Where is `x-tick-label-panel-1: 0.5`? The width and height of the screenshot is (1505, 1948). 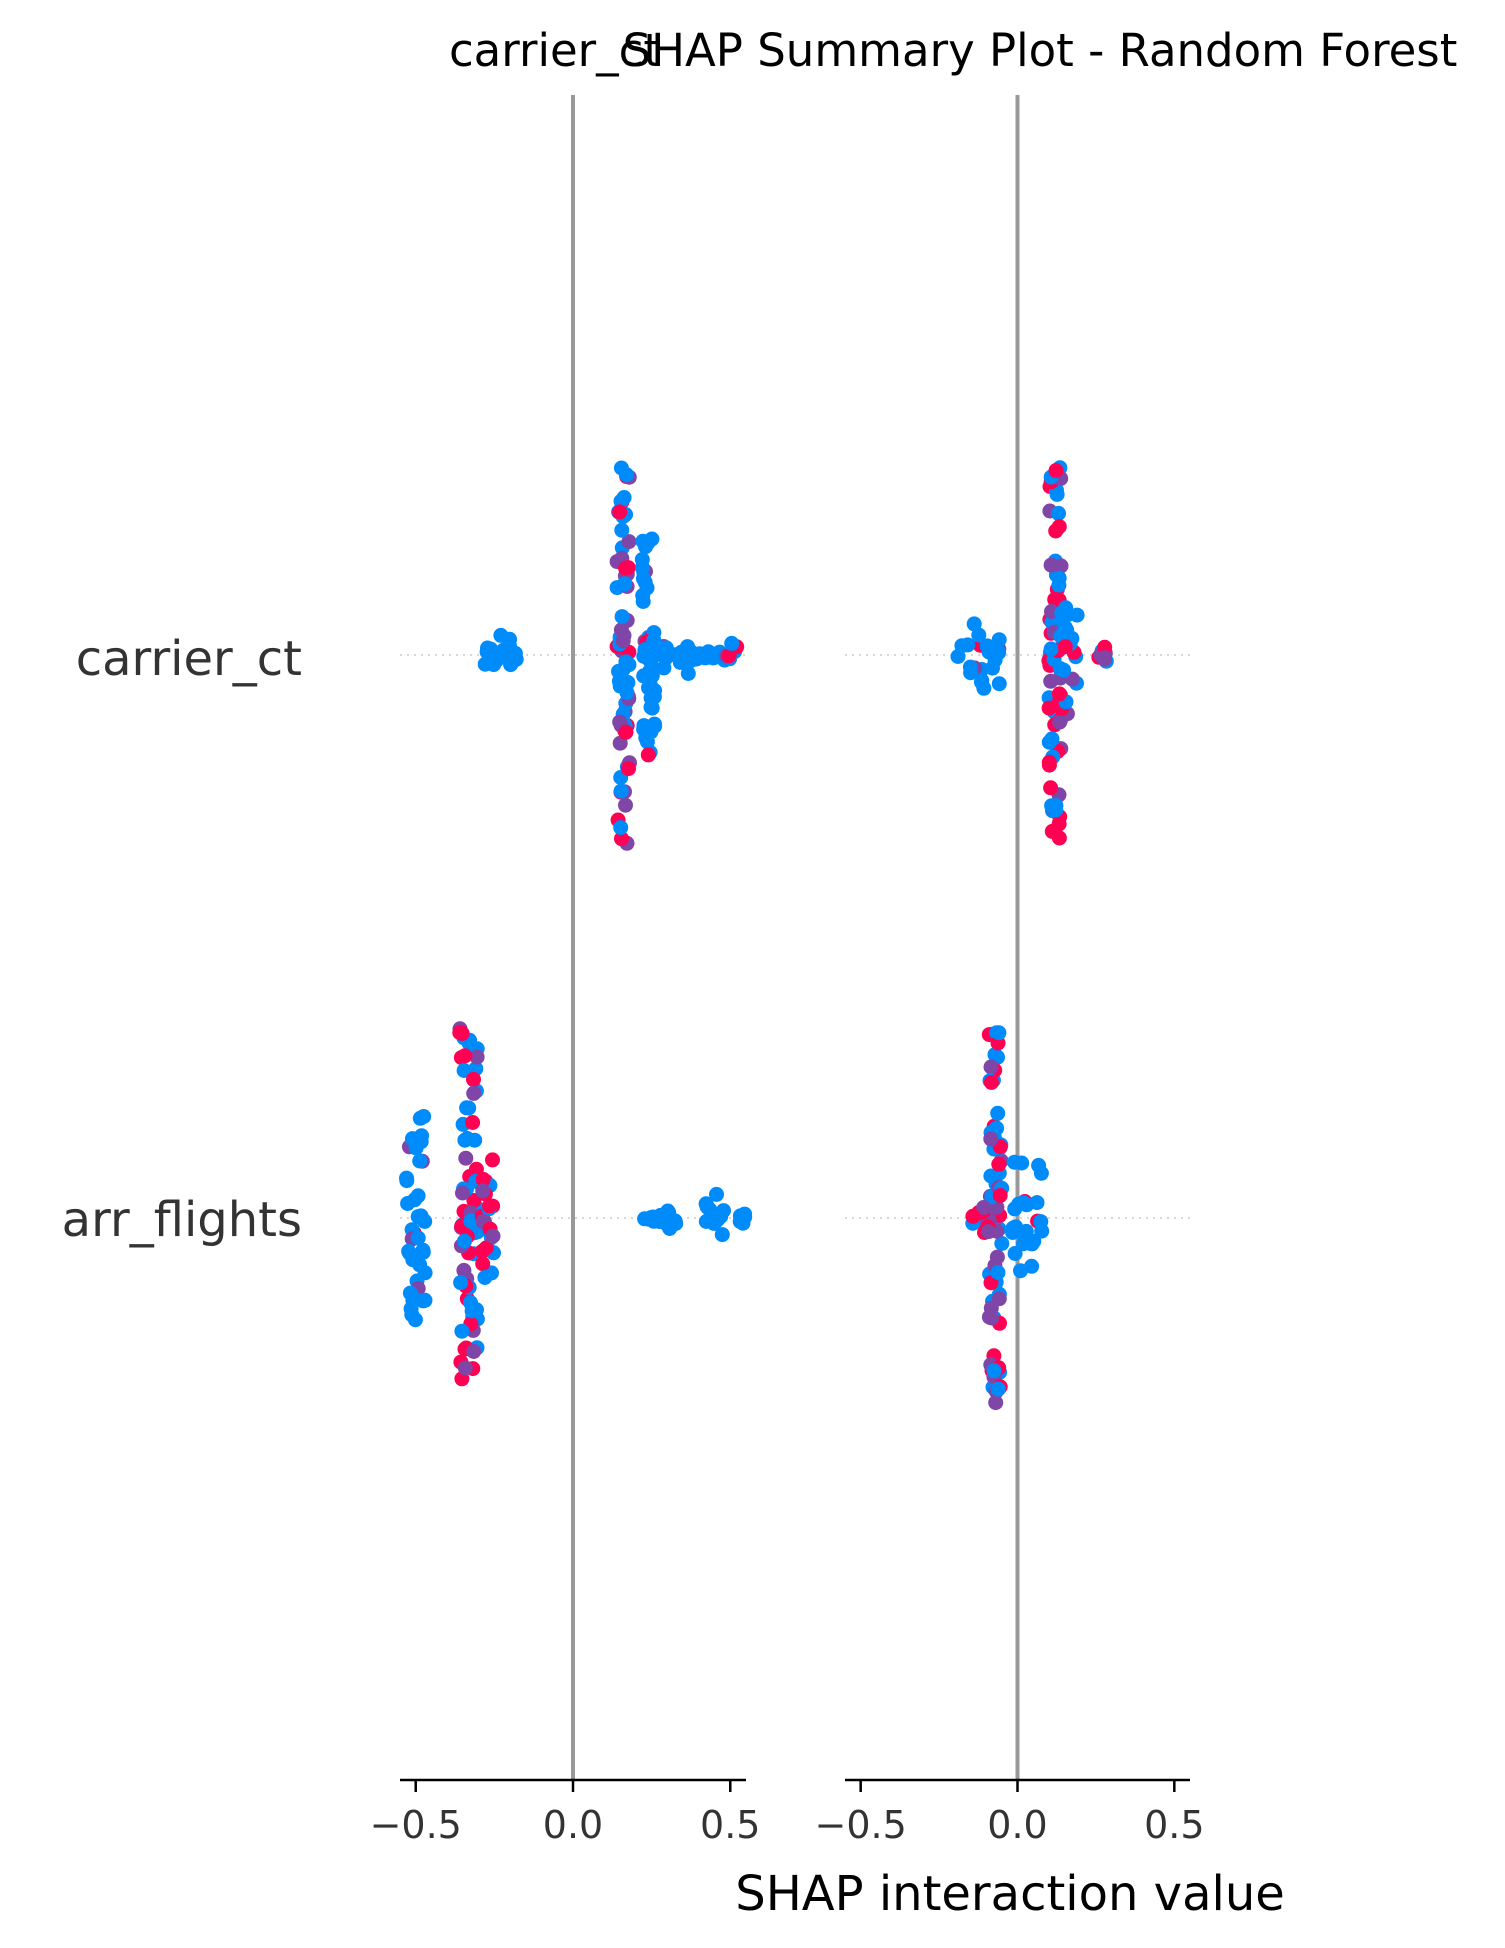
x-tick-label-panel-1: 0.5 is located at coordinates (1174, 1825).